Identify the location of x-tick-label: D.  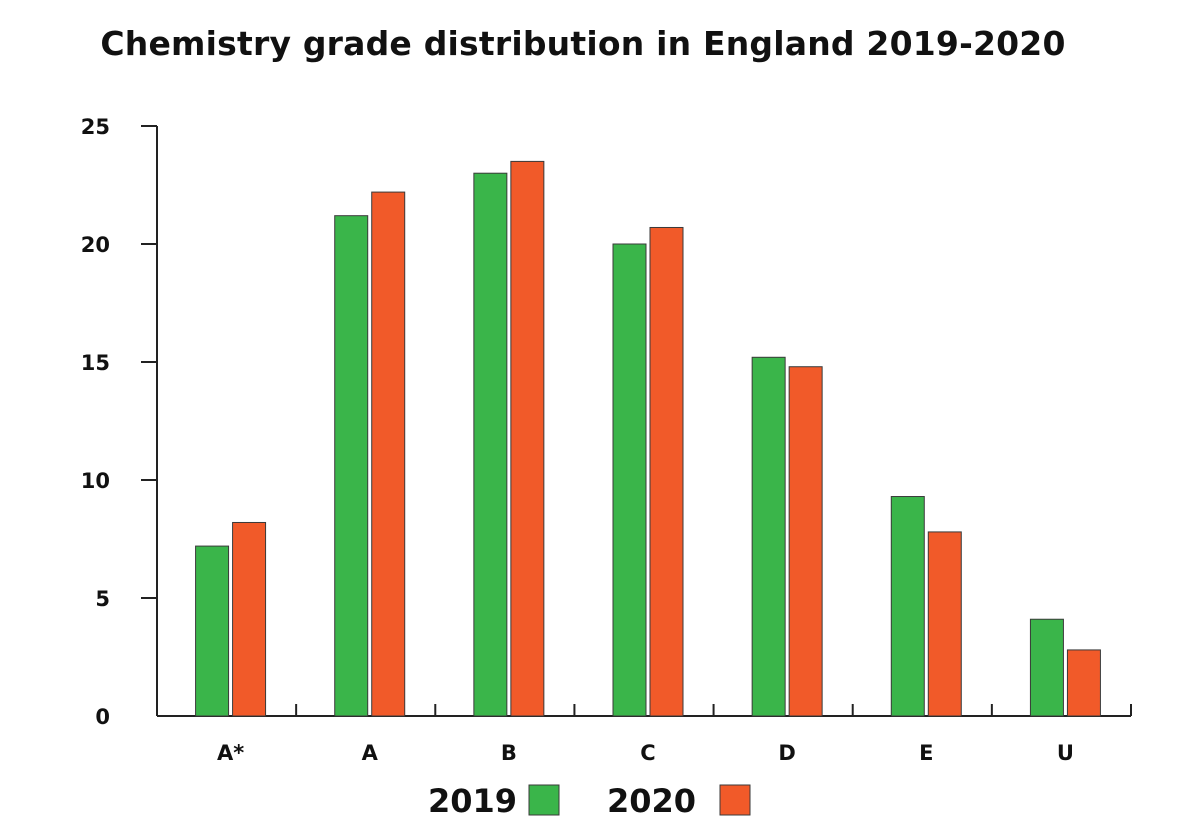
(786, 753).